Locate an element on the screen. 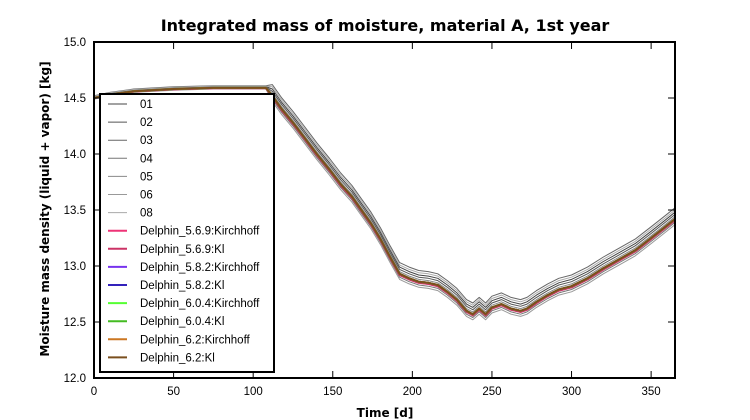 Image resolution: width=750 pixels, height=420 pixels. legend-label: Delphin_6.0.4:Kirchhoff is located at coordinates (200, 304).